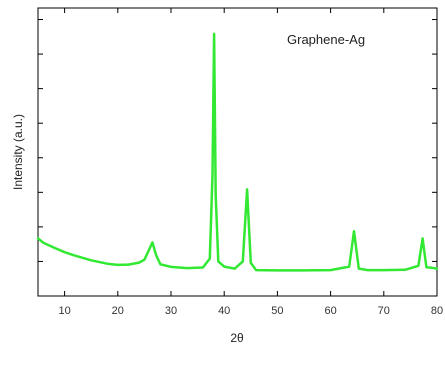  Describe the element at coordinates (277, 311) in the screenshot. I see `x-tick-label: 50` at that location.